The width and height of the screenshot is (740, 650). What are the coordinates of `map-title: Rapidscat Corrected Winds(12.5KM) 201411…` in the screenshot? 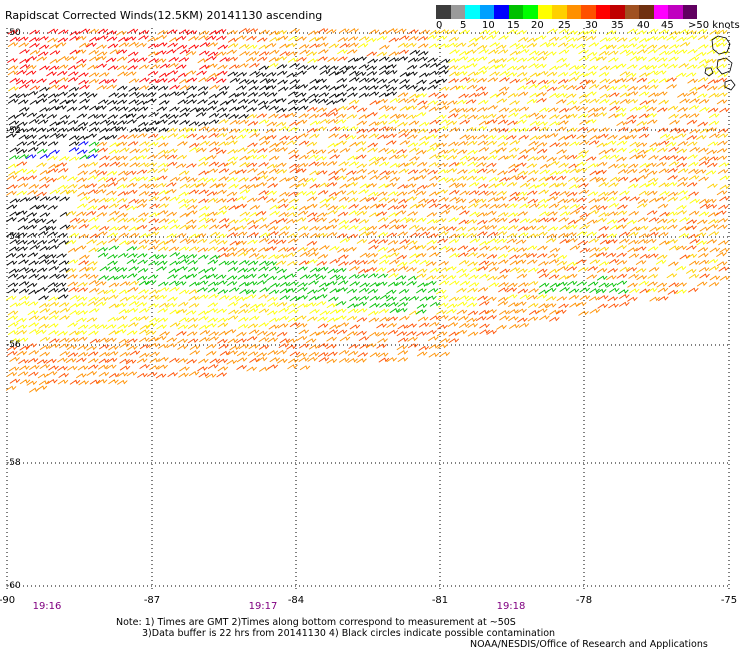 It's located at (164, 15).